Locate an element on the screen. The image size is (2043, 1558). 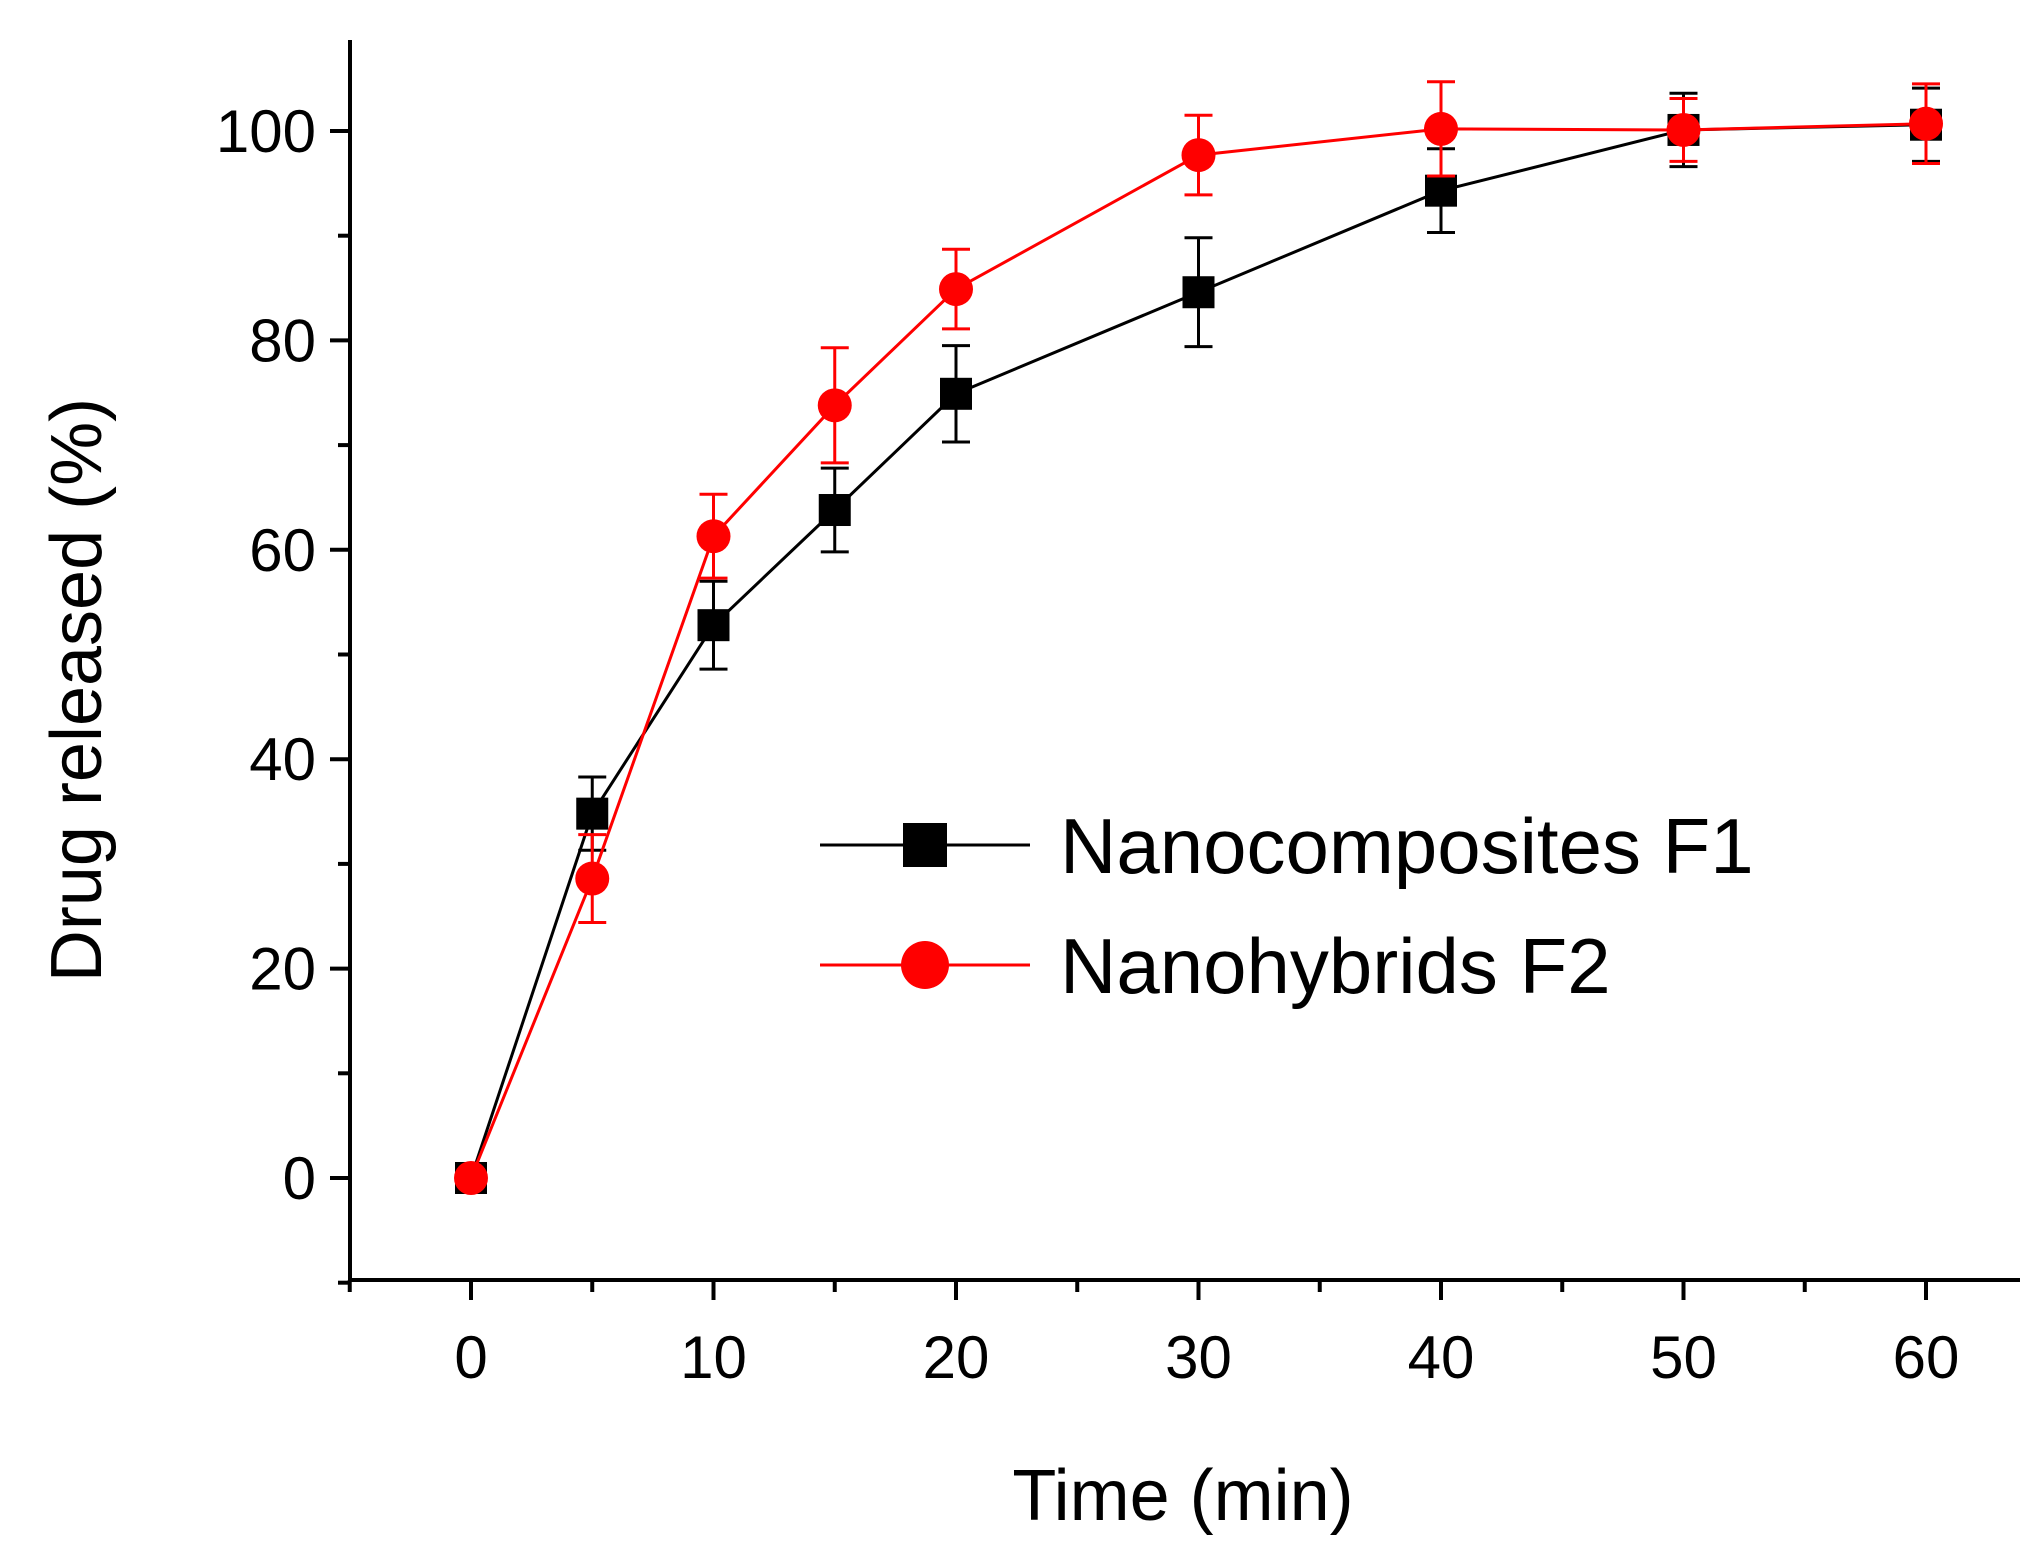
legend-marker-square is located at coordinates (925, 845).